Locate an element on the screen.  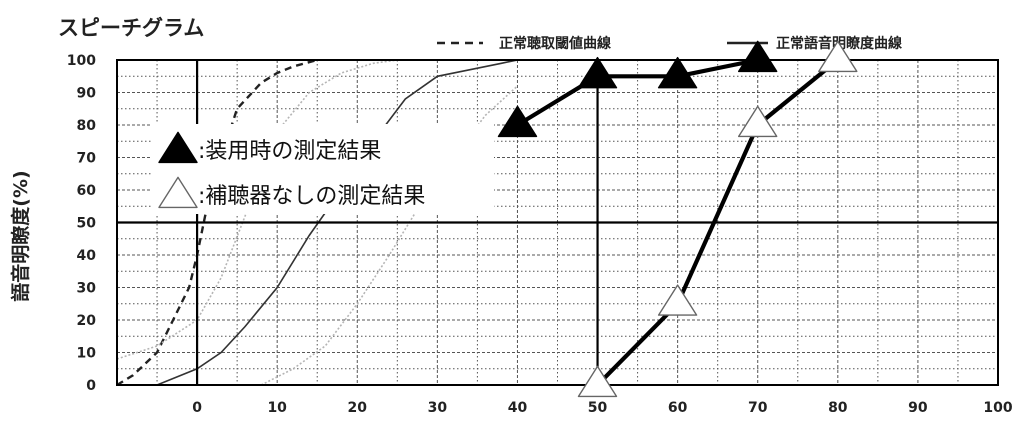
x-tick-label: 10 is located at coordinates (277, 408).